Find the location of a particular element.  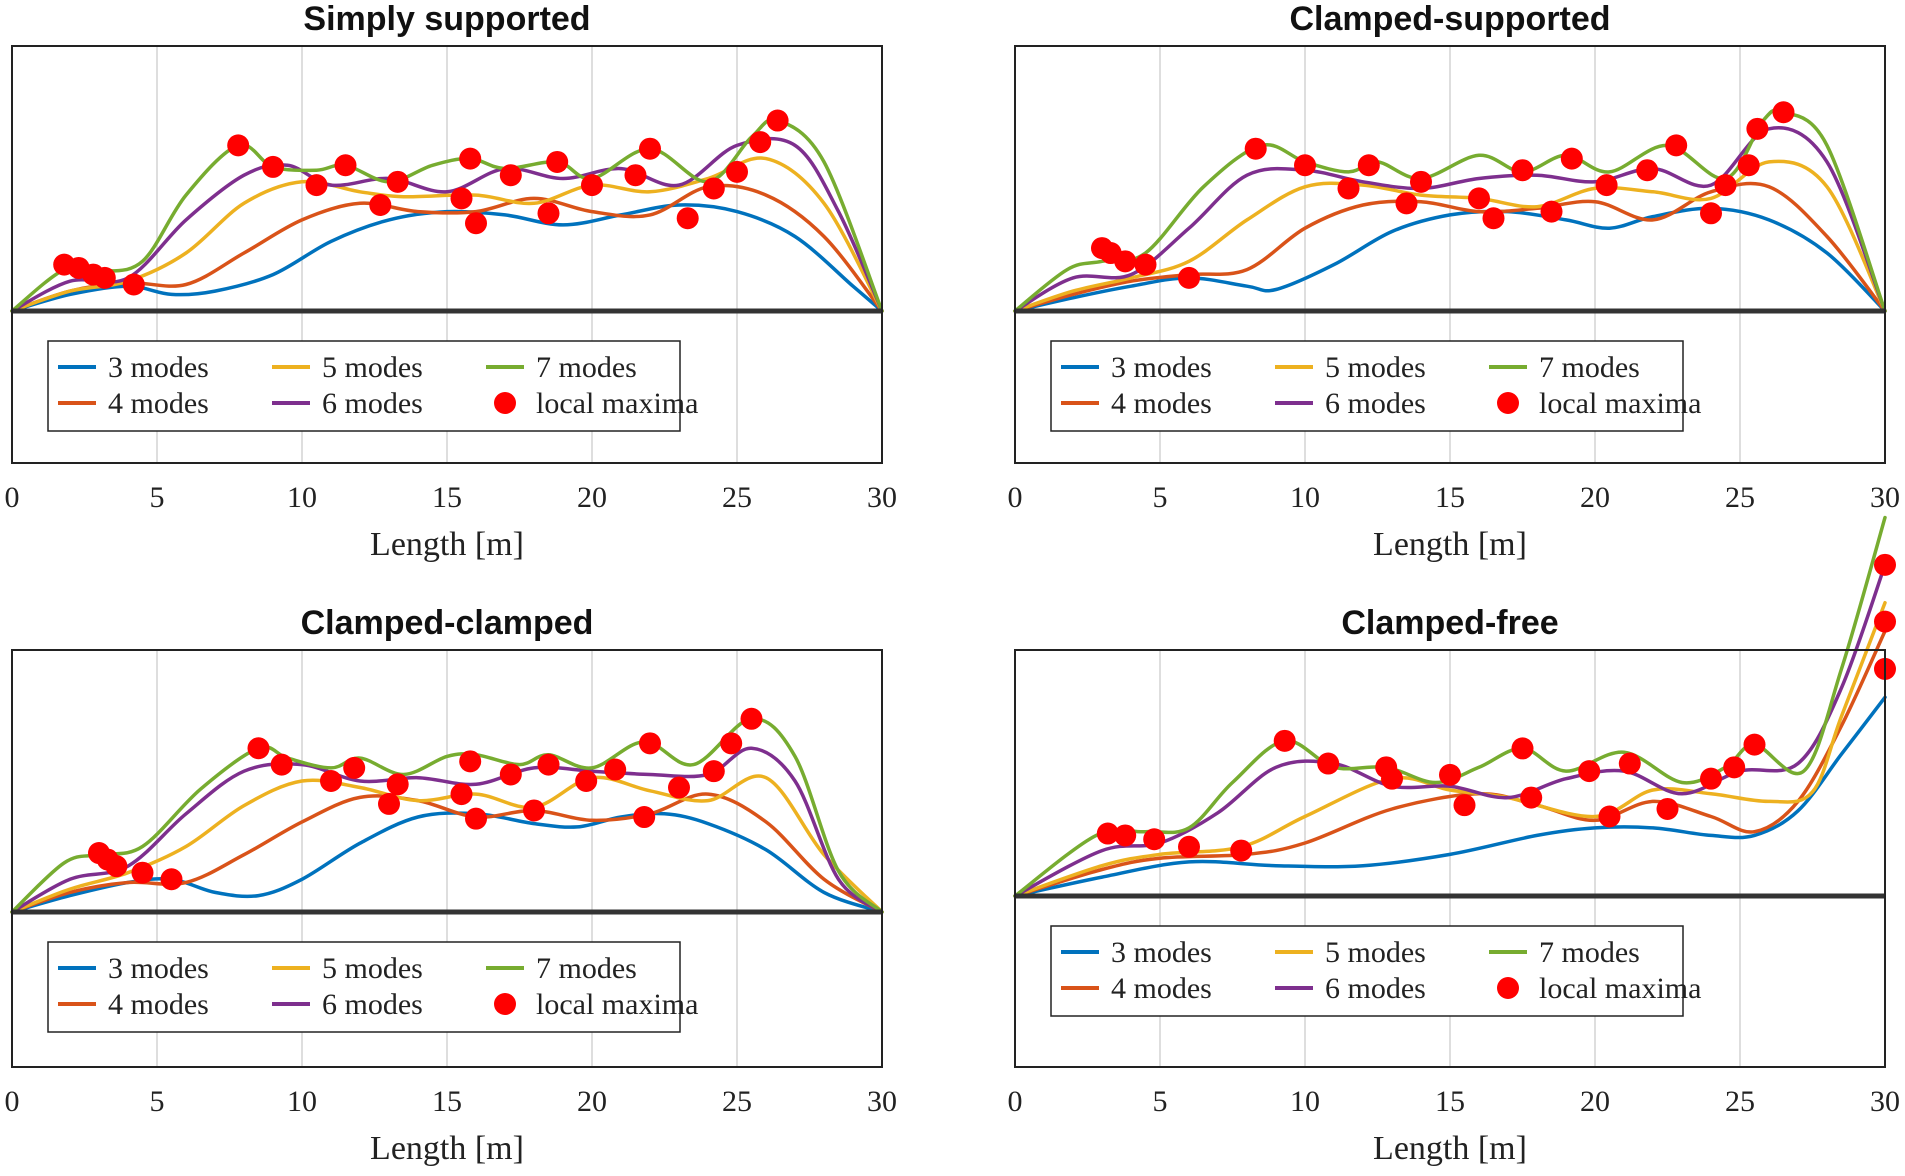

chart-title: Clamped-clamped is located at coordinates (447, 623).